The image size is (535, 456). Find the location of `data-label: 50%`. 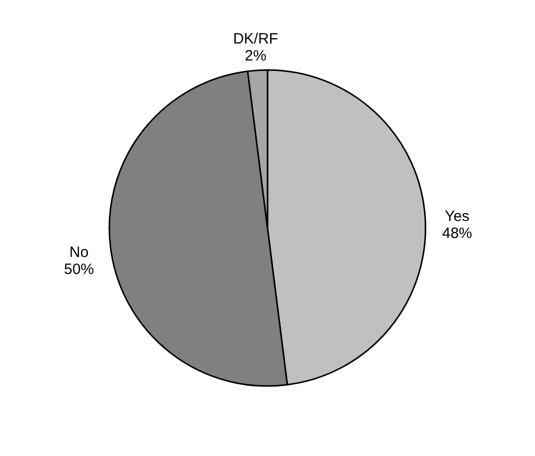

data-label: 50% is located at coordinates (79, 269).